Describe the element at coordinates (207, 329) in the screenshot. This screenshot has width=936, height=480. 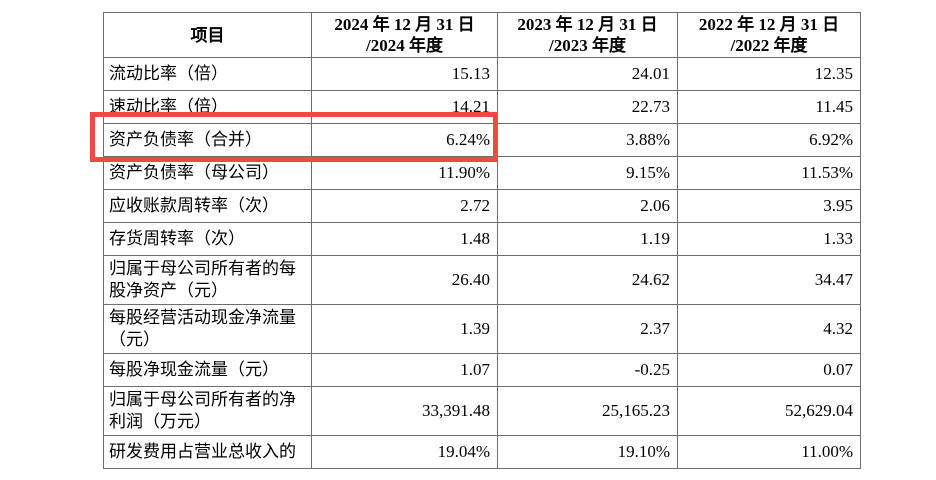
I see `row-label-cell: 每股经营活动现金净流量（元）` at that location.